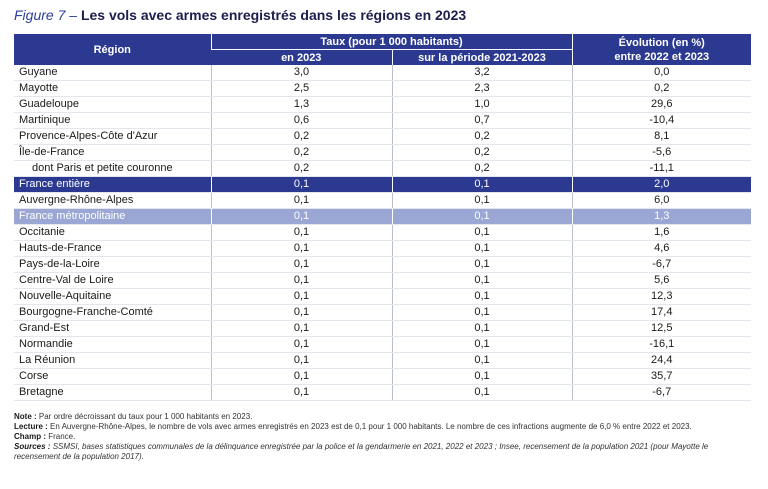 The image size is (768, 489). I want to click on cell-evolution: -16,1, so click(661, 344).